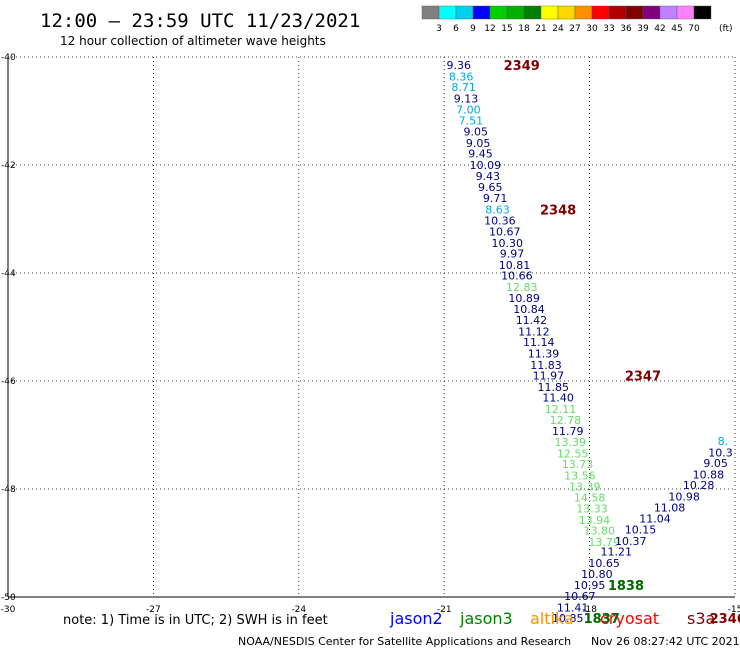  I want to click on colorbar-label: 6, so click(456, 29).